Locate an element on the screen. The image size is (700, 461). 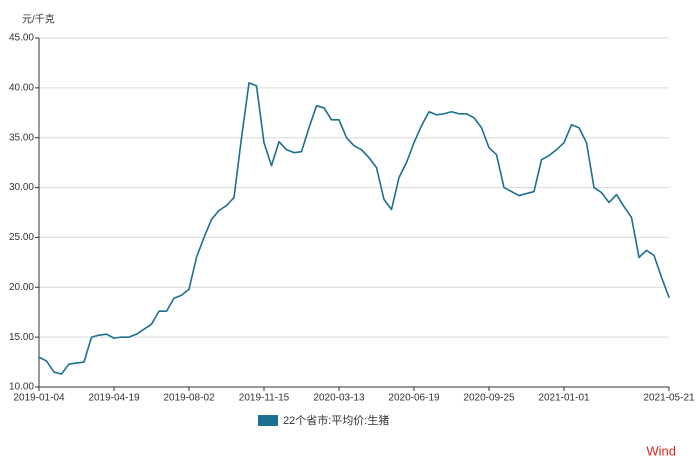
x-tick-label: 2020-09-25 is located at coordinates (489, 398).